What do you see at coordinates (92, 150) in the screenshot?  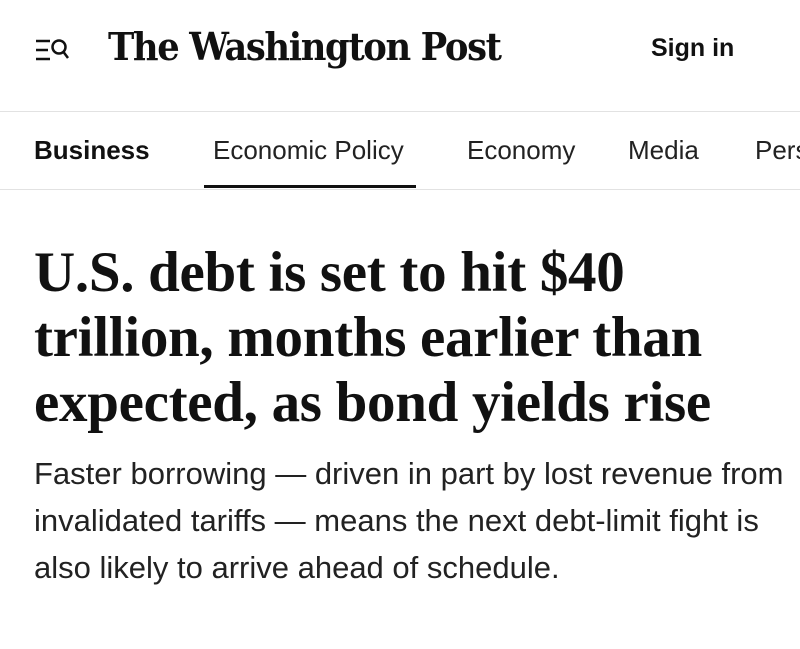 I see `nav-section-business: Business` at bounding box center [92, 150].